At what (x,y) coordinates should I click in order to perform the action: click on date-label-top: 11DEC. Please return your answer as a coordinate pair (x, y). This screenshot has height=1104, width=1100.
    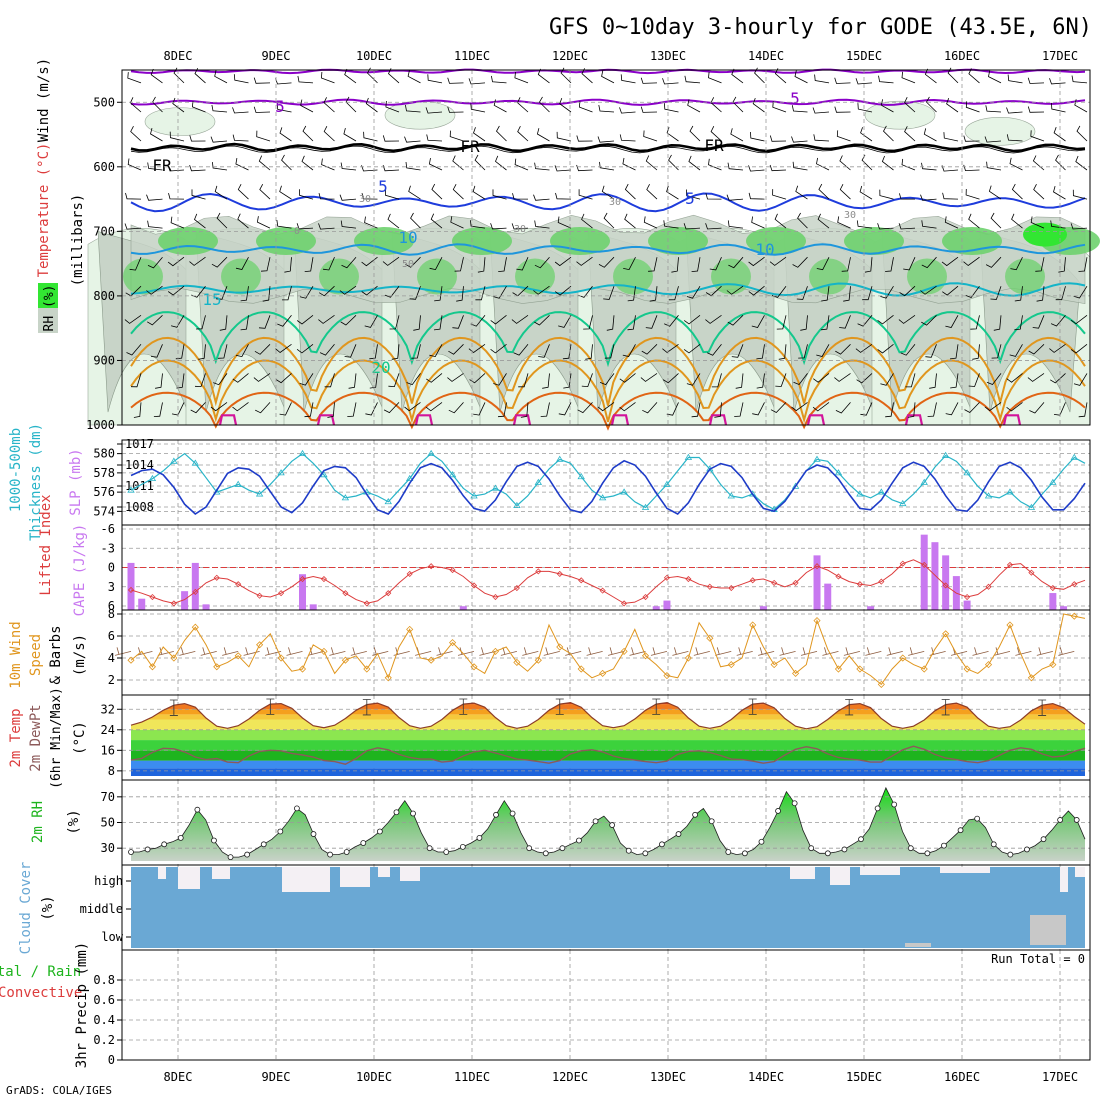
    Looking at the image, I should click on (472, 56).